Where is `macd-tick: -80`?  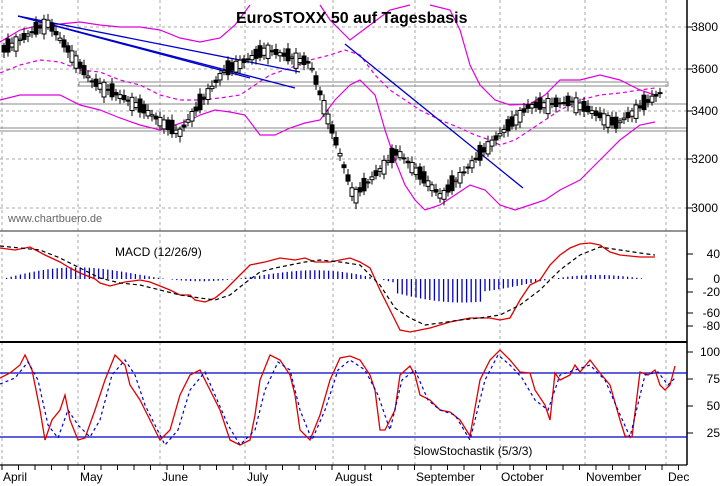
macd-tick: -80 is located at coordinates (711, 326).